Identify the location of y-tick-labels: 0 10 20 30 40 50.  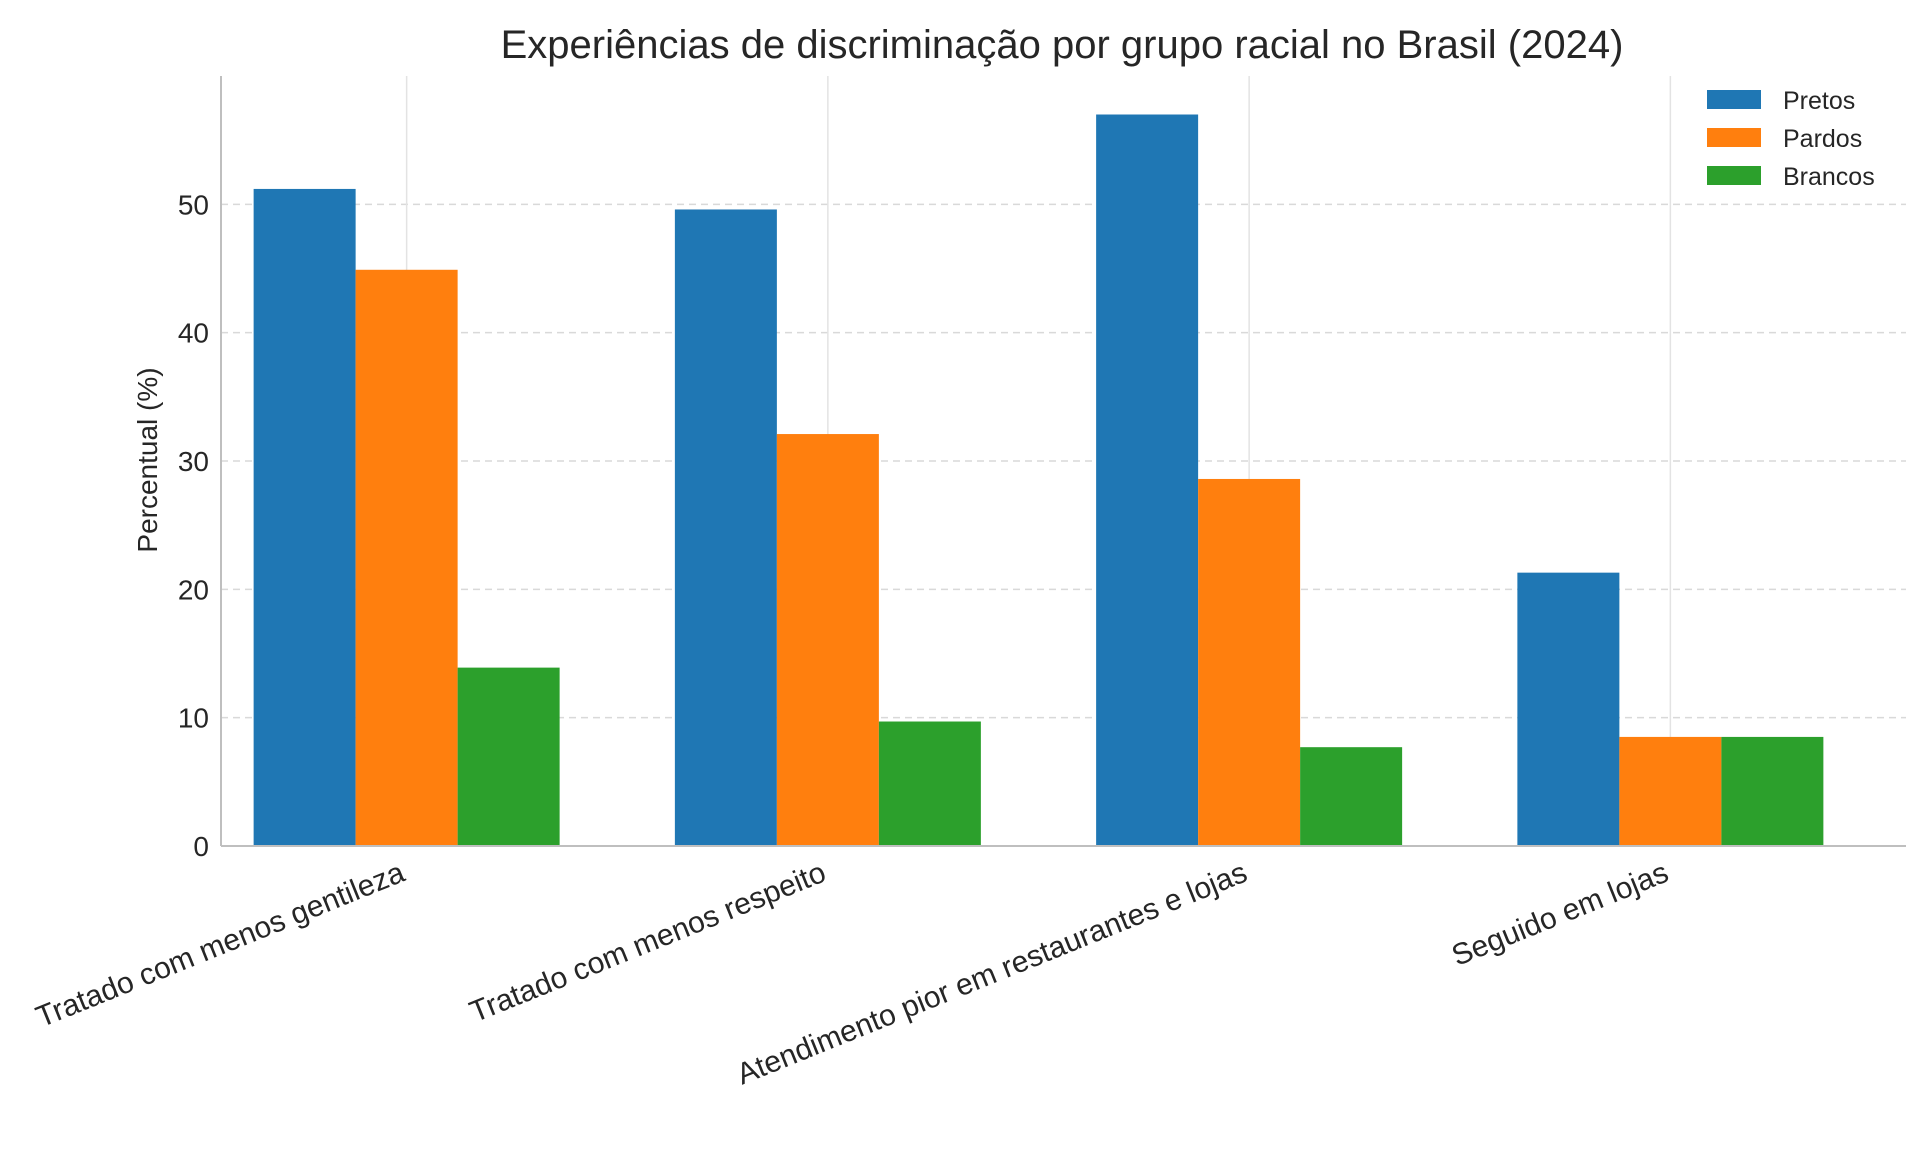
(193, 525).